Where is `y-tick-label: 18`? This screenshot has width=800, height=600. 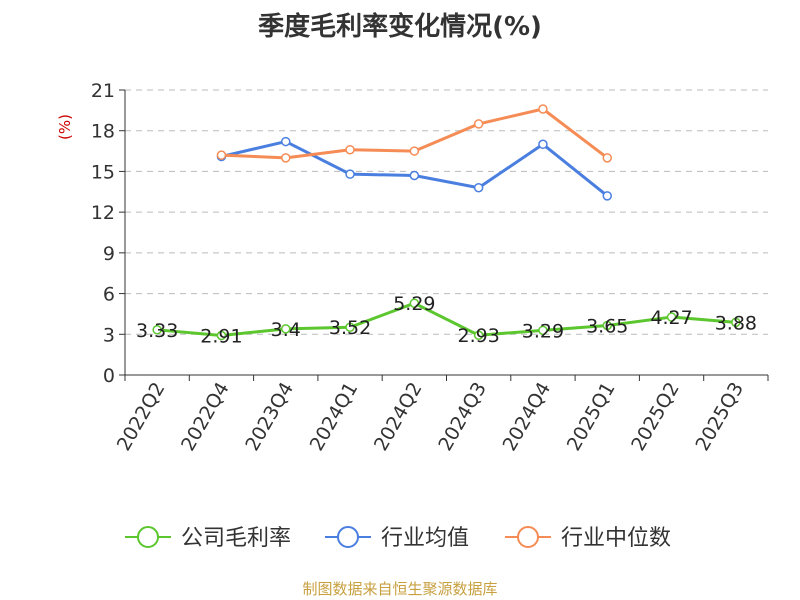 y-tick-label: 18 is located at coordinates (103, 132).